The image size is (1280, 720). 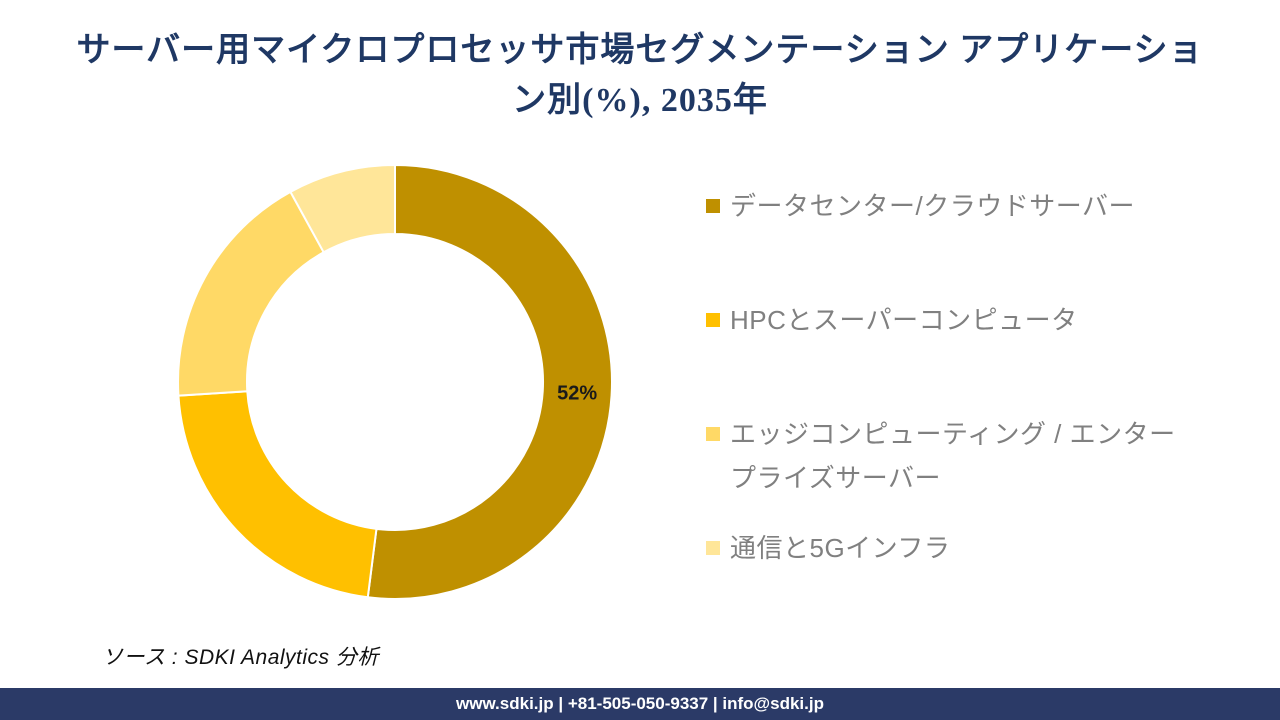 What do you see at coordinates (640, 100) in the screenshot?
I see `chart-title-line2: ン別(%), 2035年` at bounding box center [640, 100].